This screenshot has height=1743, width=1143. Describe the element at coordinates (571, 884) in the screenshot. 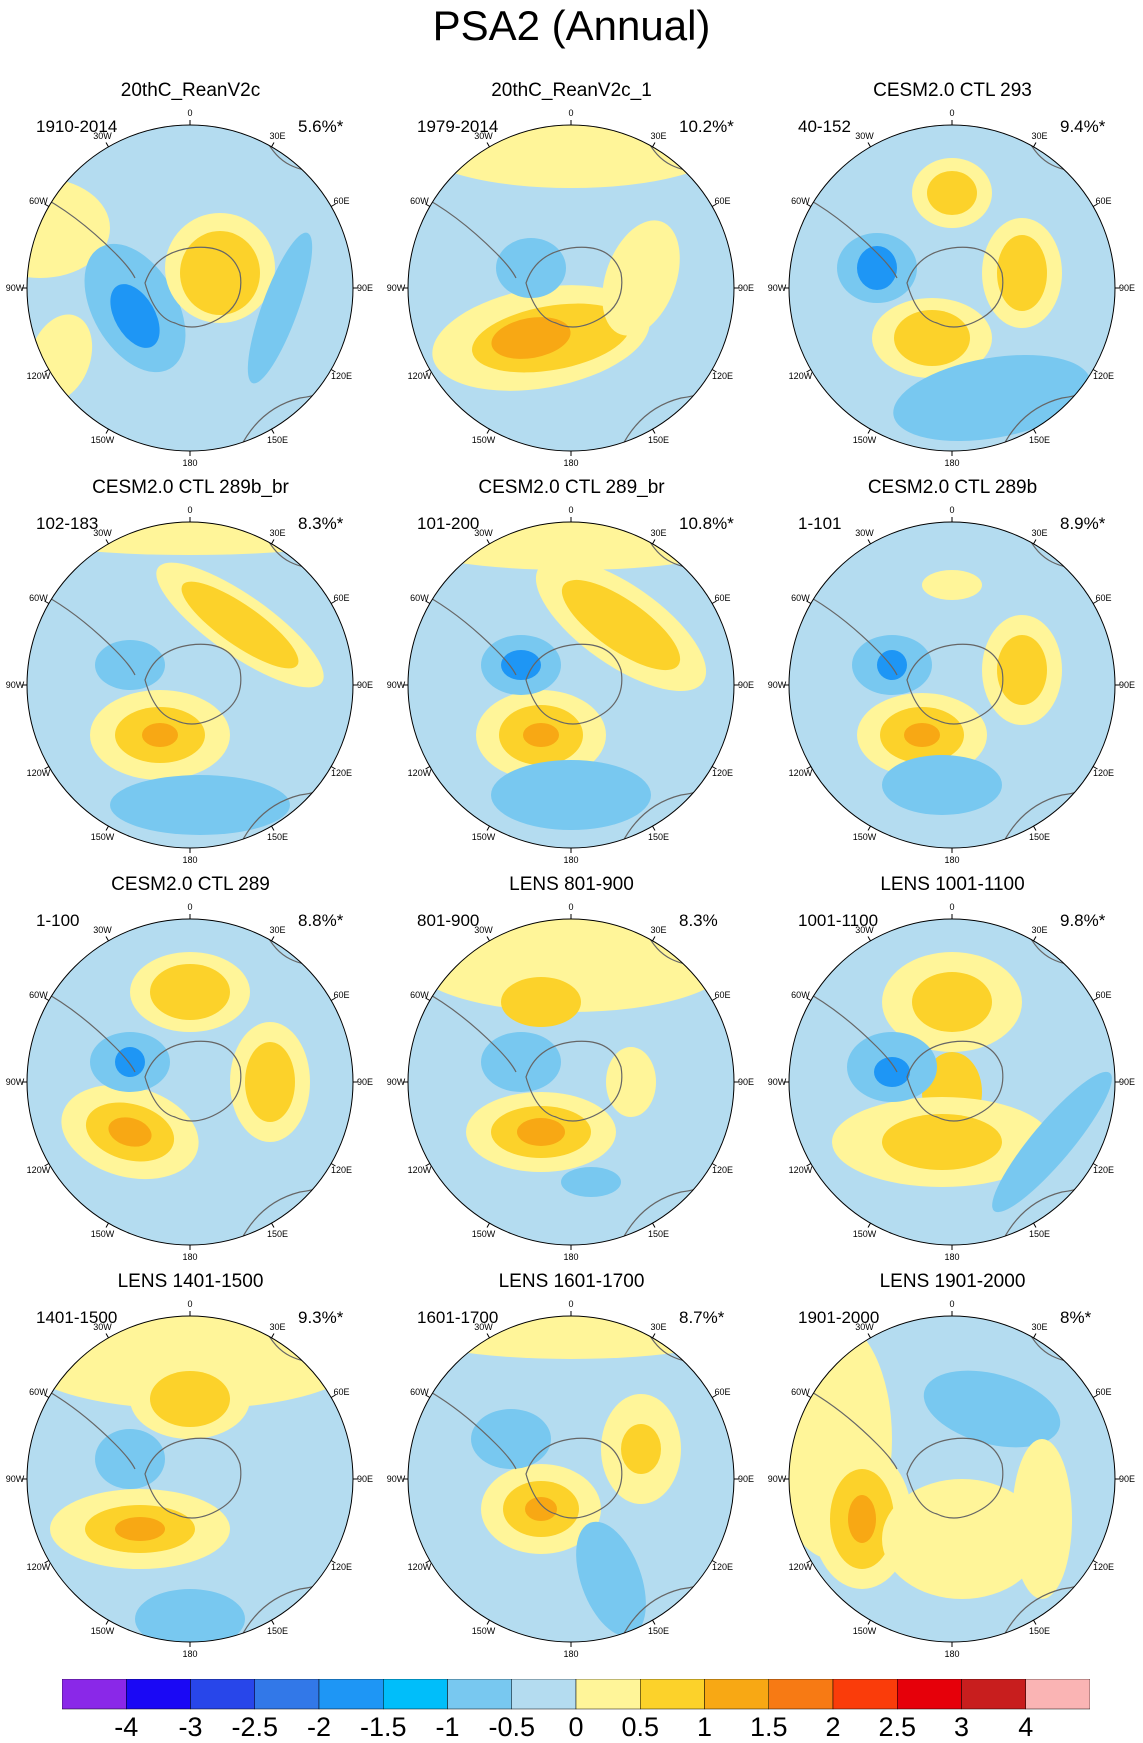

I see `panel-title: LENS 801-900` at that location.